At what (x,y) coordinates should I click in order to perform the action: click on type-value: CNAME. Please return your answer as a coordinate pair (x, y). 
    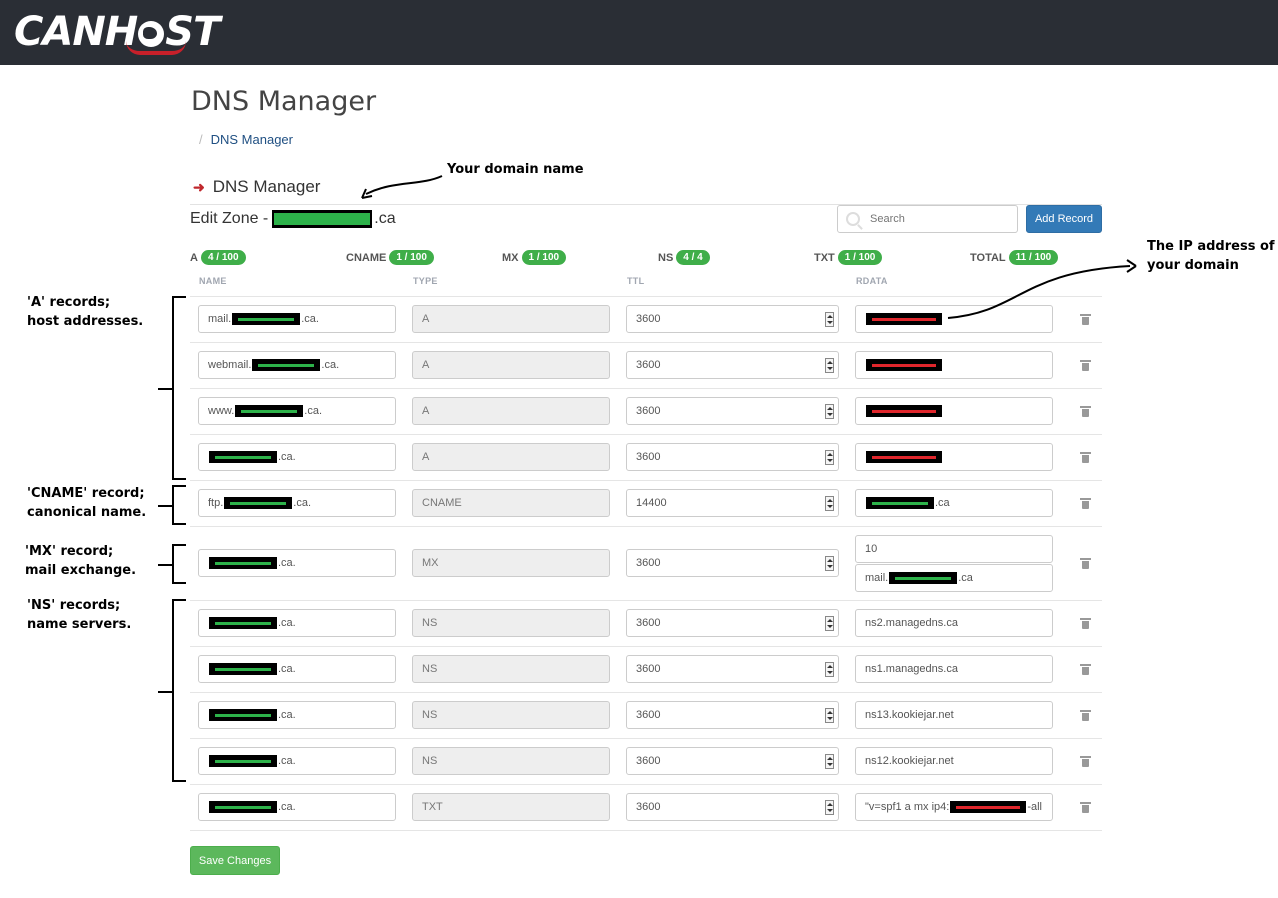
    Looking at the image, I should click on (442, 503).